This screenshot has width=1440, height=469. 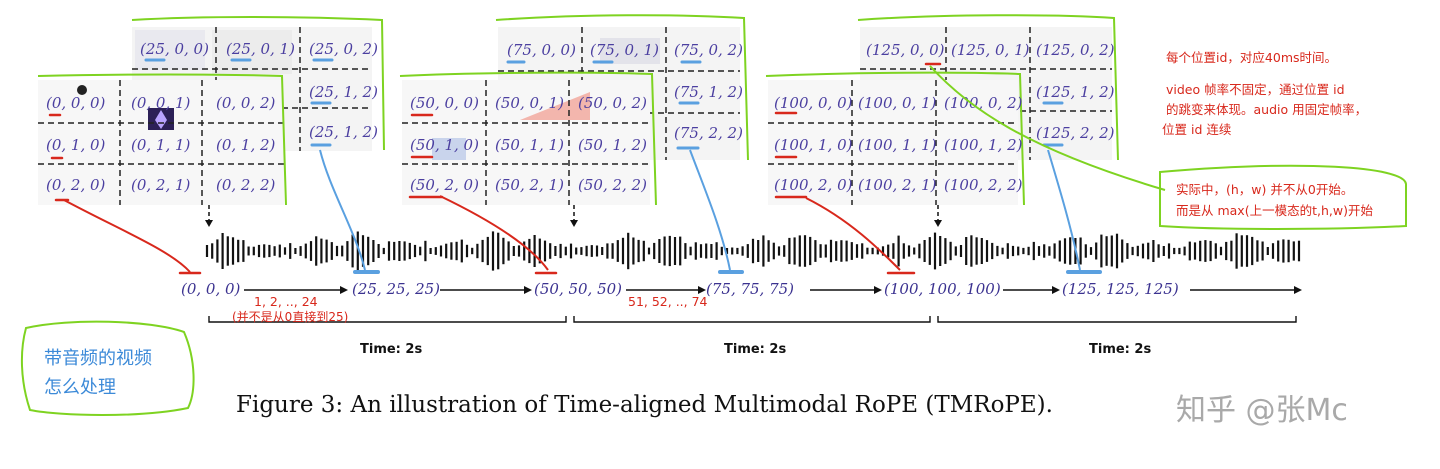 What do you see at coordinates (1274, 210) in the screenshot?
I see `mid-note-line2: 而是从 max(上一模态的t,h,w)开始` at bounding box center [1274, 210].